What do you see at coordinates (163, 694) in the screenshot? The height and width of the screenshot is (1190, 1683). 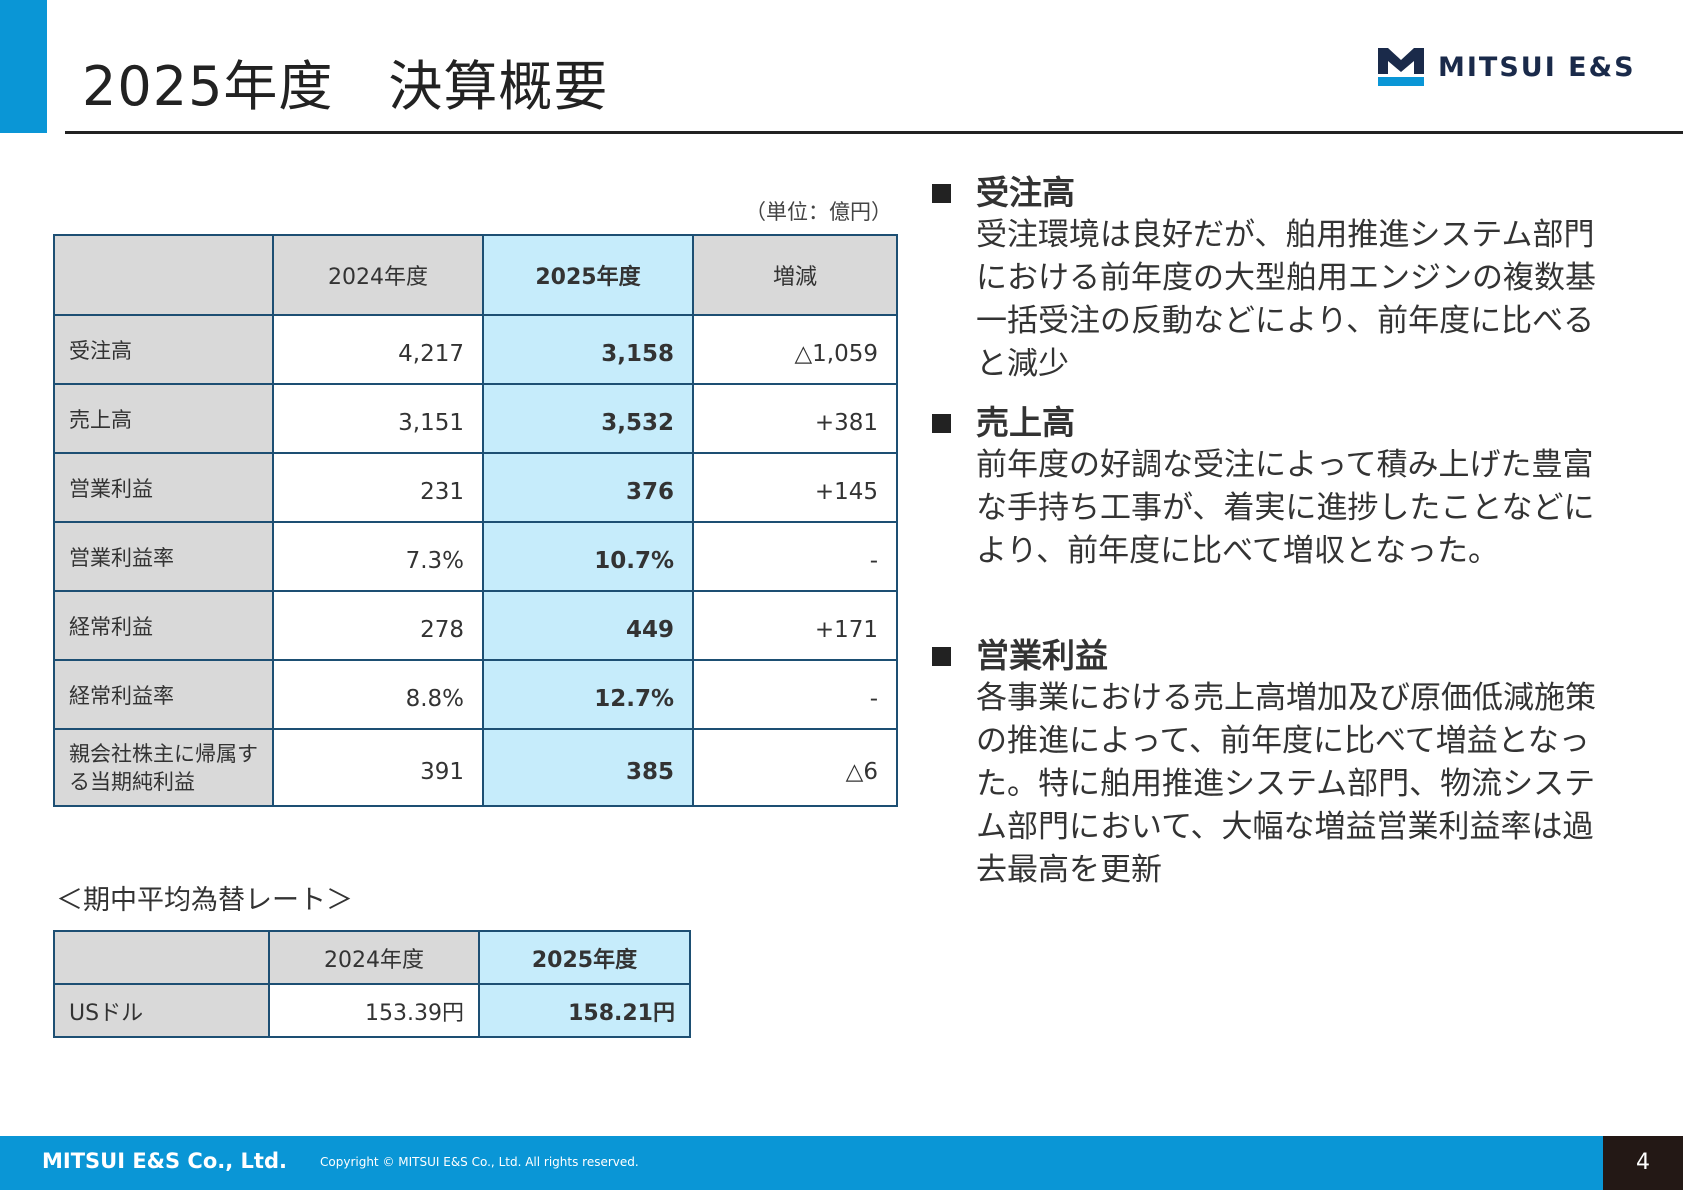 I see `row-label: 経常利益率` at bounding box center [163, 694].